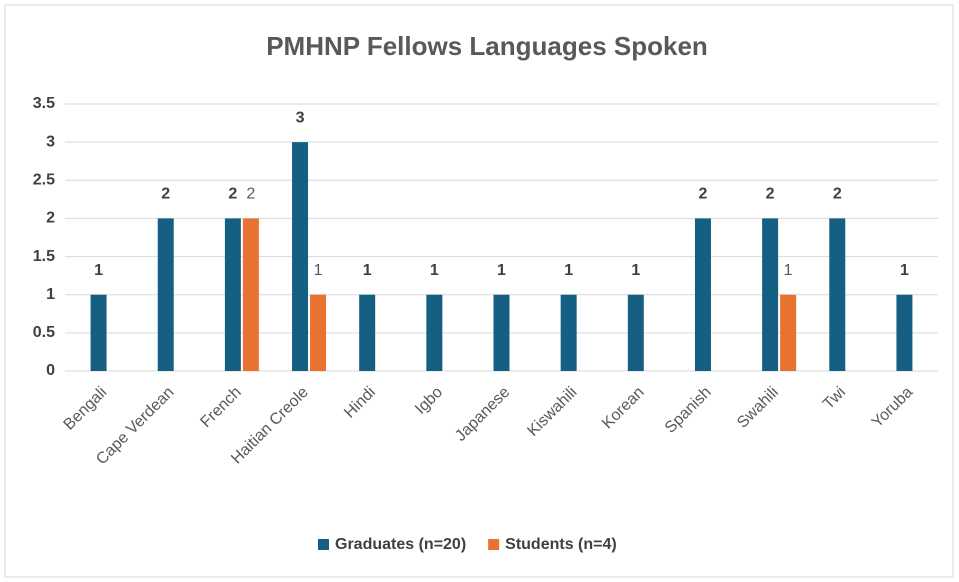 The image size is (959, 582). Describe the element at coordinates (487, 46) in the screenshot. I see `chart-title: PMHNP Fellows Languages Spoken` at that location.